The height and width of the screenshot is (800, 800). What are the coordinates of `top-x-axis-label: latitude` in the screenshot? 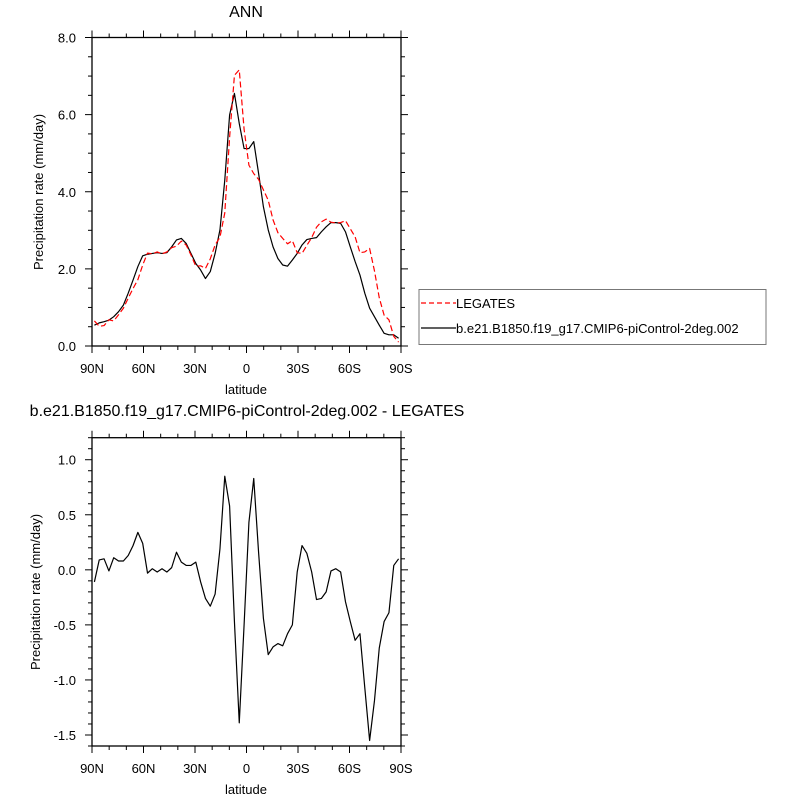 It's located at (246, 389).